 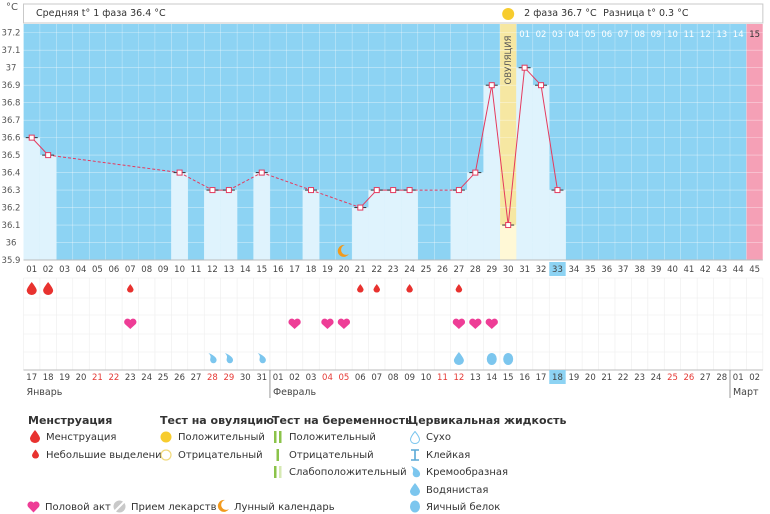 I want to click on date-label: 02, so click(x=754, y=378).